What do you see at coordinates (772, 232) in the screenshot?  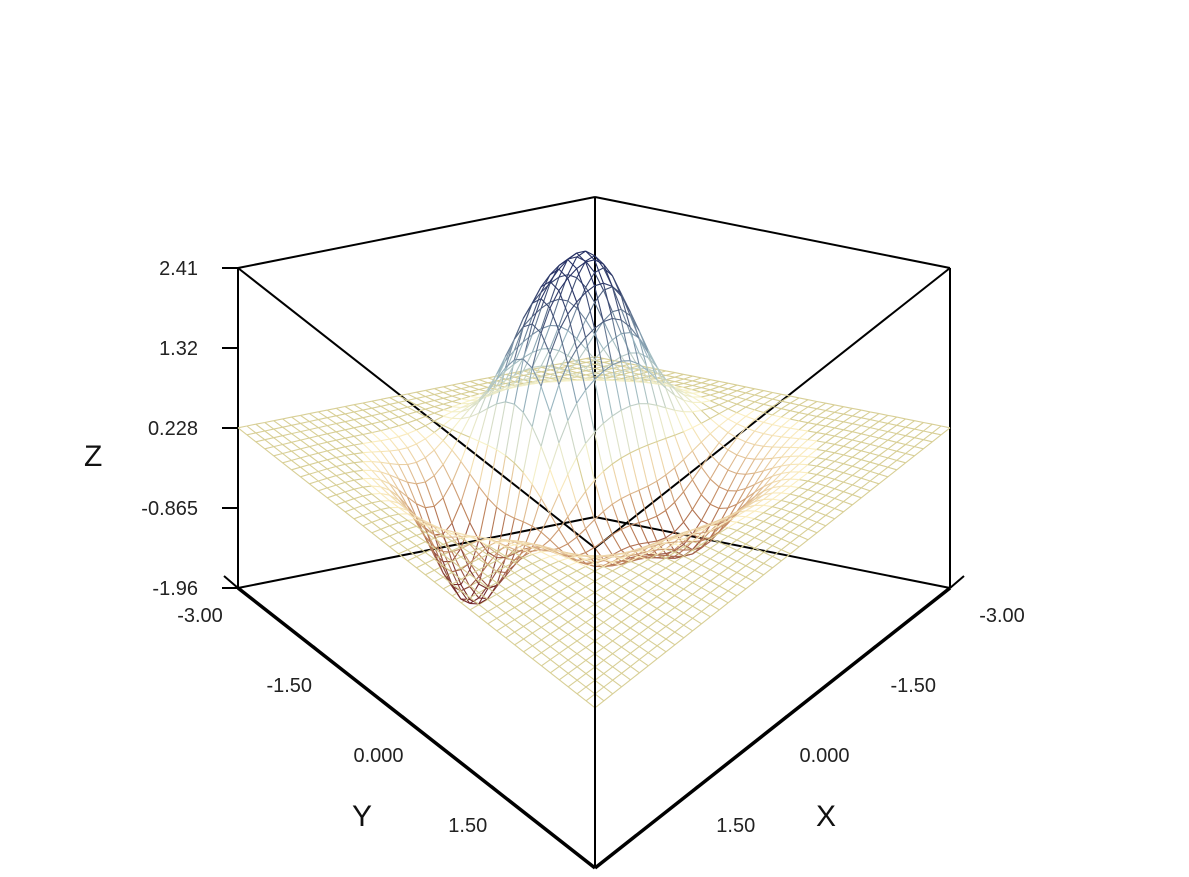 I see `box-edge-top-right` at bounding box center [772, 232].